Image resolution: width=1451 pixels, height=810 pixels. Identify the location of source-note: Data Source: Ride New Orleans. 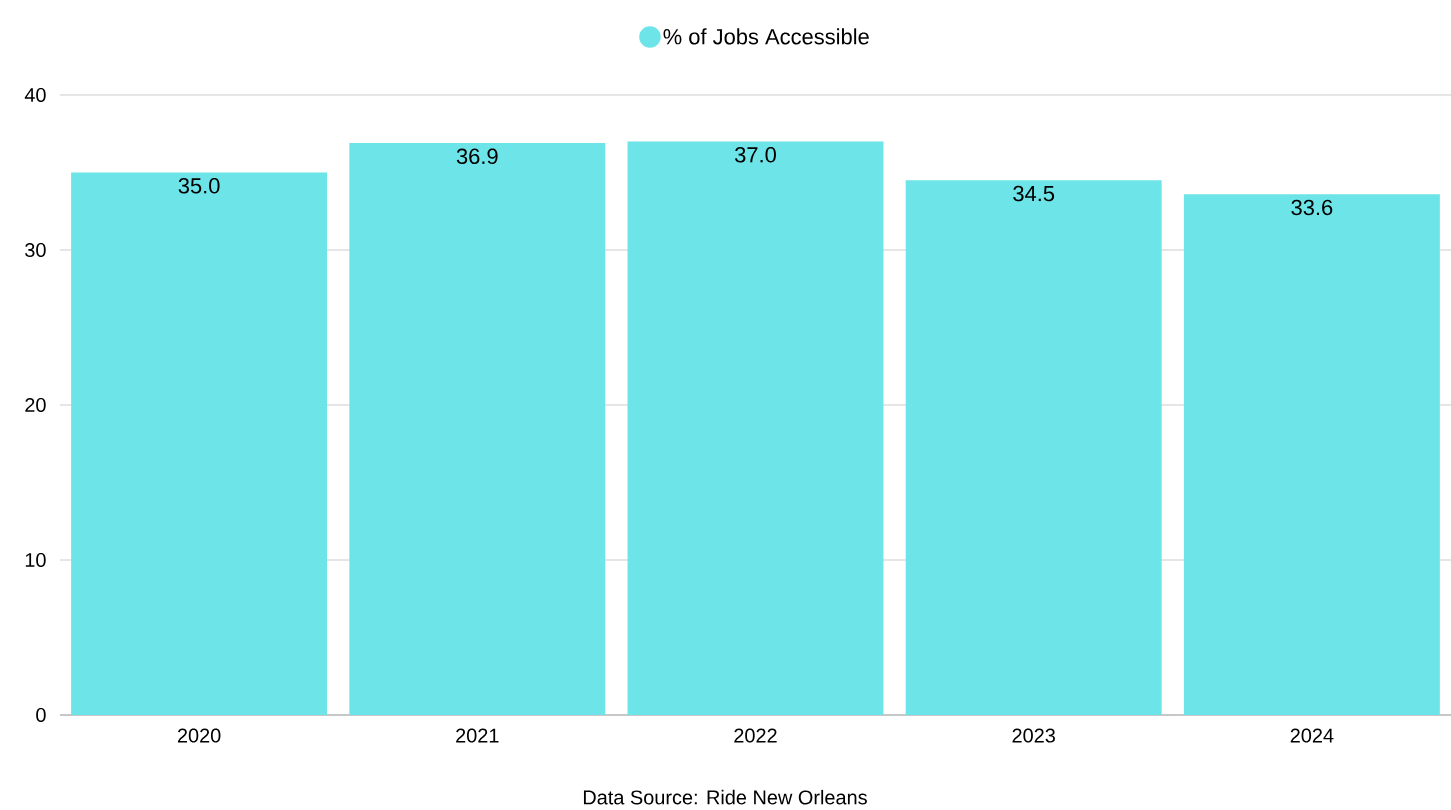
(725, 797).